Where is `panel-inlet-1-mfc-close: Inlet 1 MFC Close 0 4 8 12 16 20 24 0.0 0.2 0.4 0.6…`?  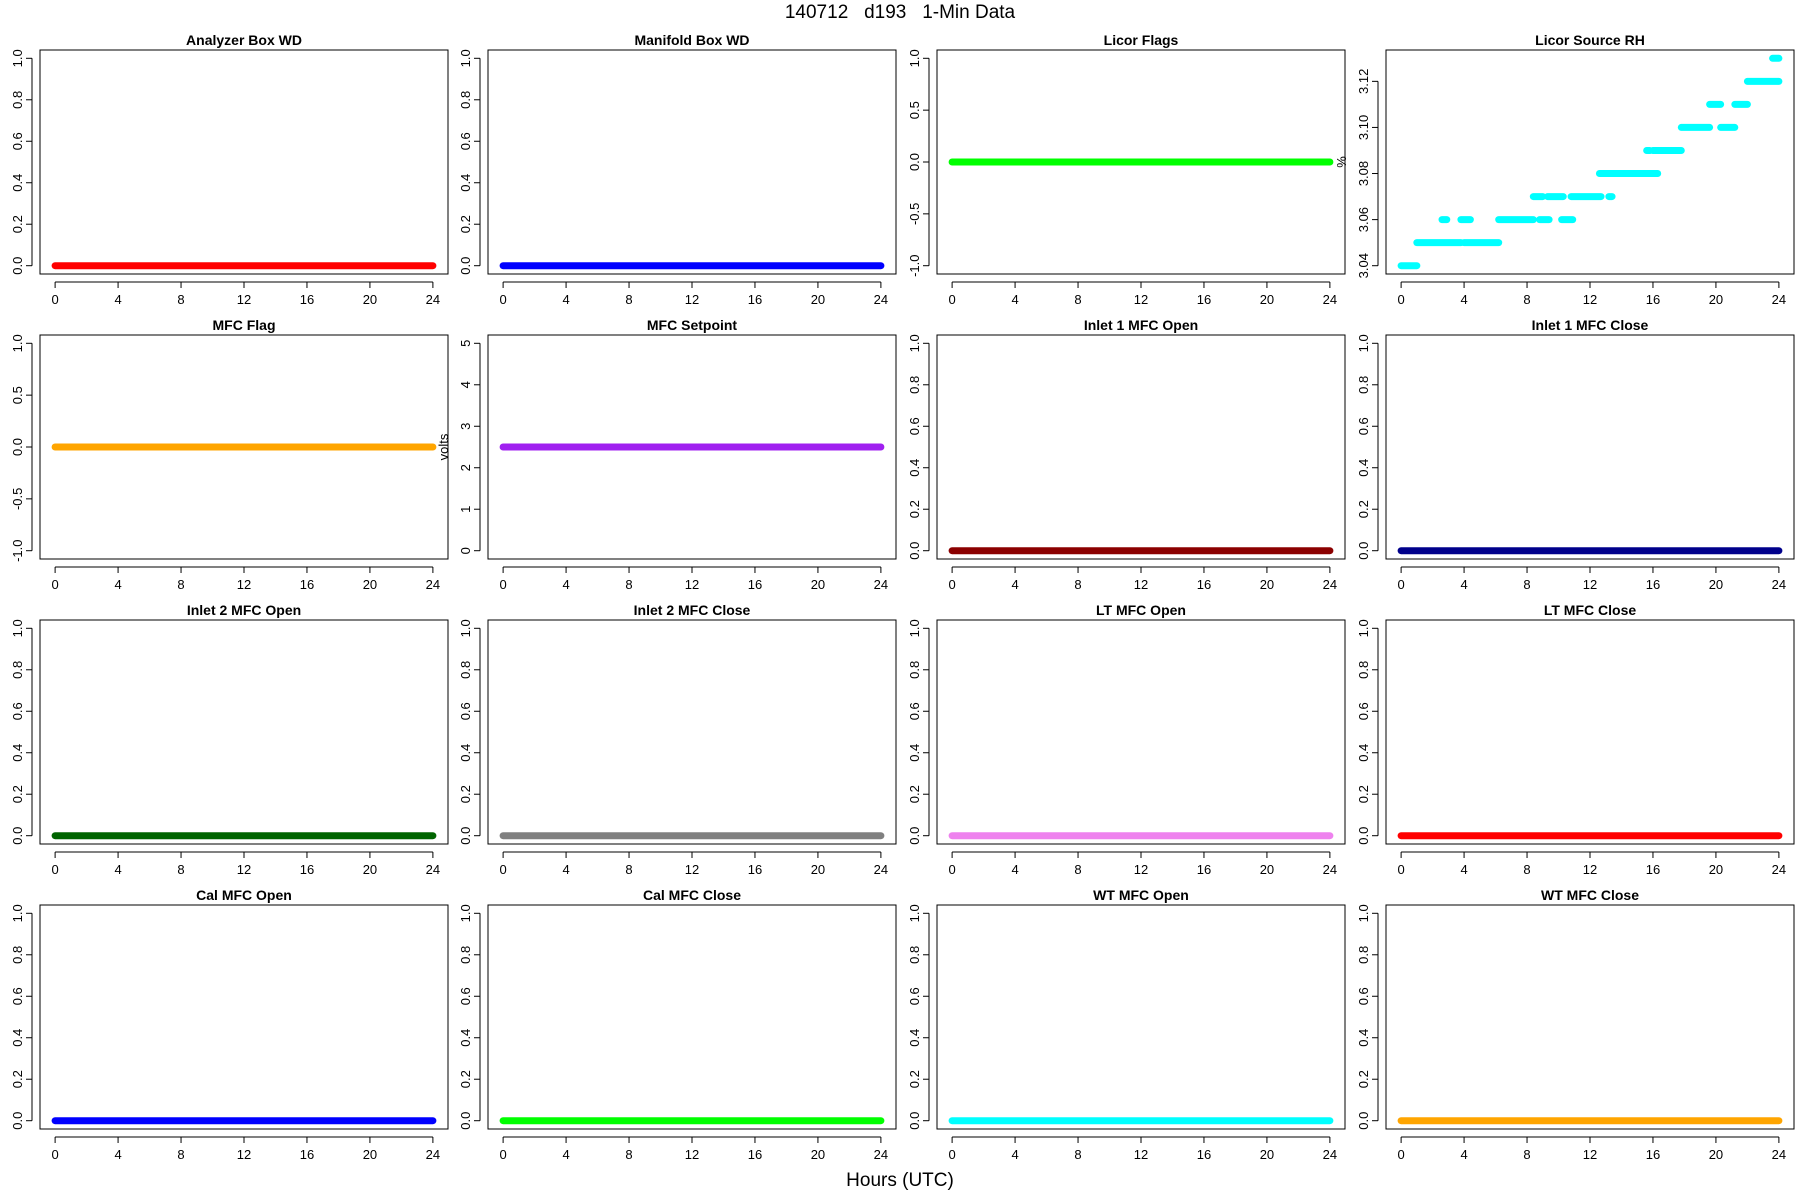
panel-inlet-1-mfc-close: Inlet 1 MFC Close 0 4 8 12 16 20 24 0.0 0.2 0.4 0.6… is located at coordinates (1575, 454).